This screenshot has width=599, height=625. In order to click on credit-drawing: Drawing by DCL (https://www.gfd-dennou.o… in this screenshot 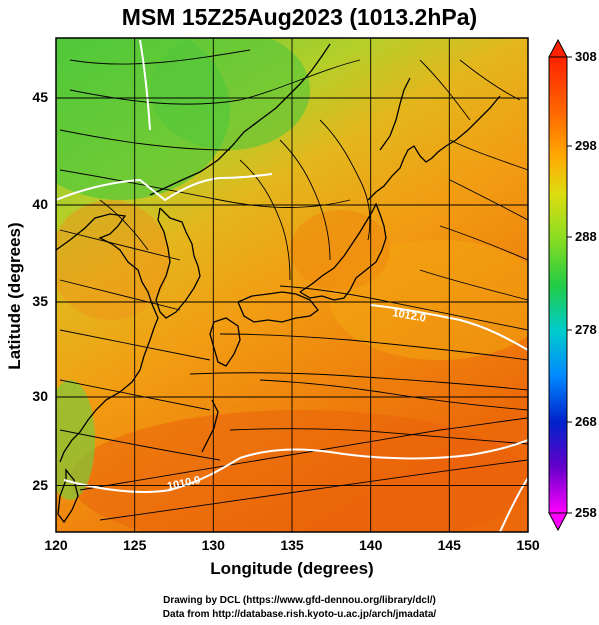, I will do `click(299, 600)`.